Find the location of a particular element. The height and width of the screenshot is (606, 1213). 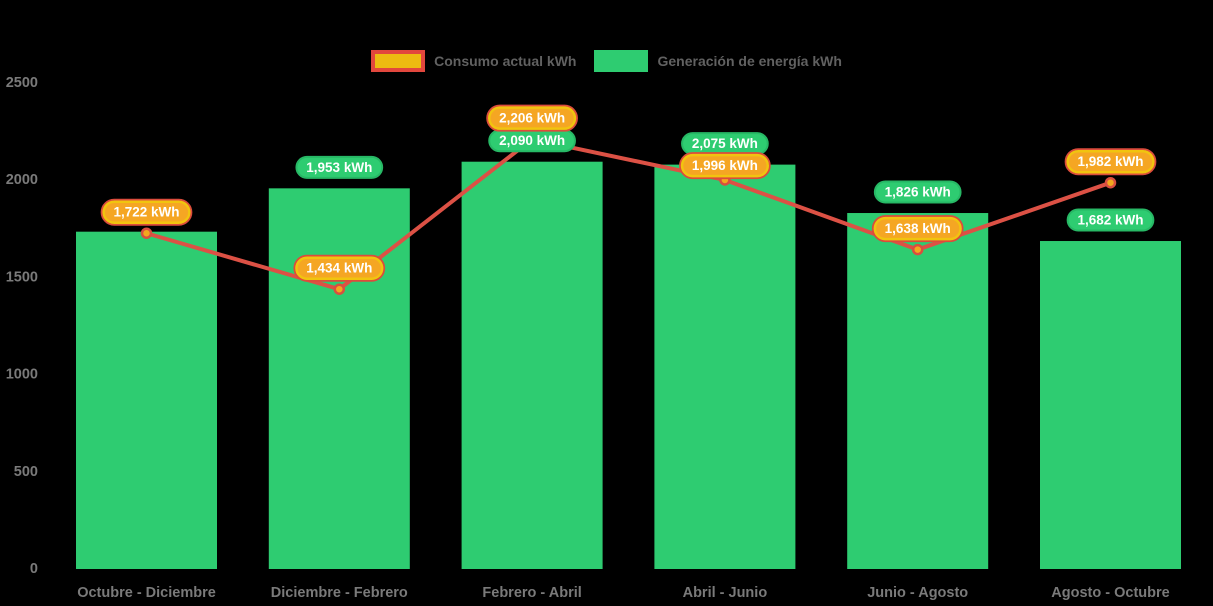

svg-text: 2,075 kWh is located at coordinates (725, 143).